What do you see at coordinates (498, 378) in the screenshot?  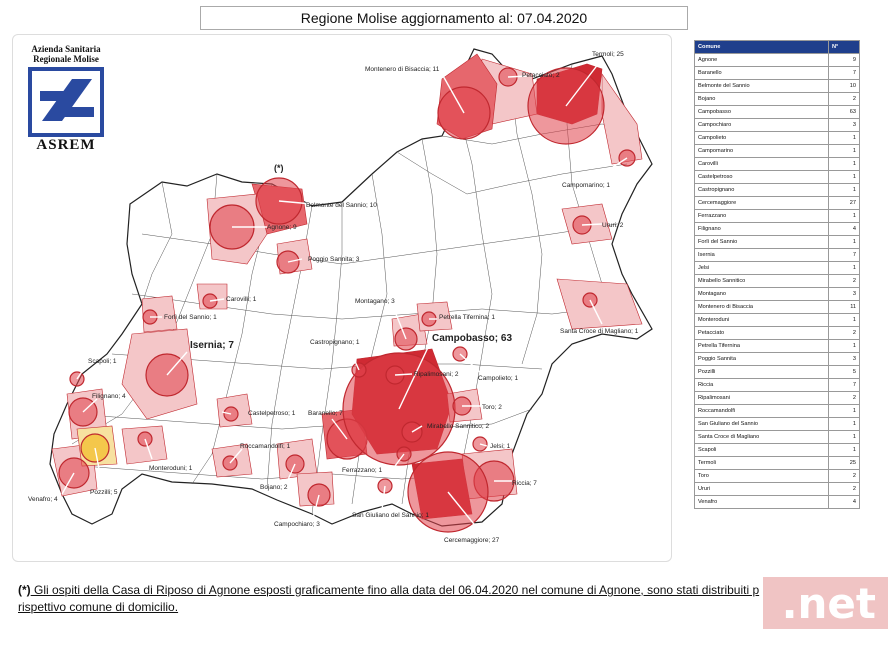 I see `label-campolieto: Campolieto; 1` at bounding box center [498, 378].